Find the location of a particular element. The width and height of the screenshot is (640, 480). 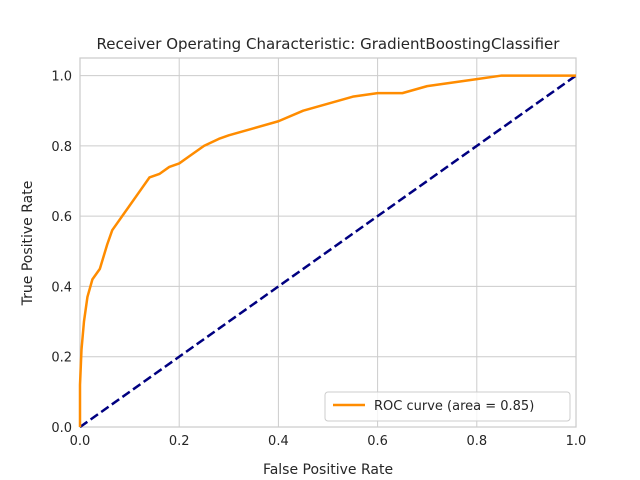

y-tick-label: 0.4 is located at coordinates (61, 287).